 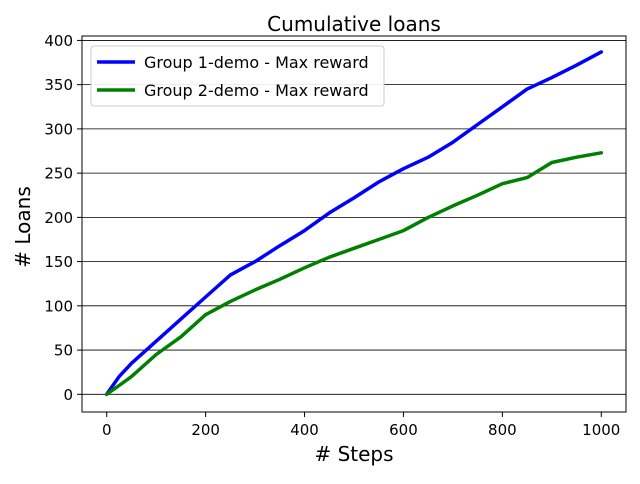 What do you see at coordinates (256, 62) in the screenshot?
I see `legend-label: Group 1-demo - Max reward` at bounding box center [256, 62].